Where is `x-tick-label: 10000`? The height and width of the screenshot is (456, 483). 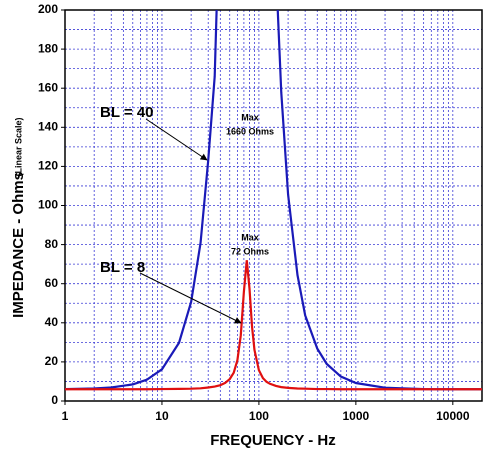
x-tick-label: 10000 is located at coordinates (453, 416).